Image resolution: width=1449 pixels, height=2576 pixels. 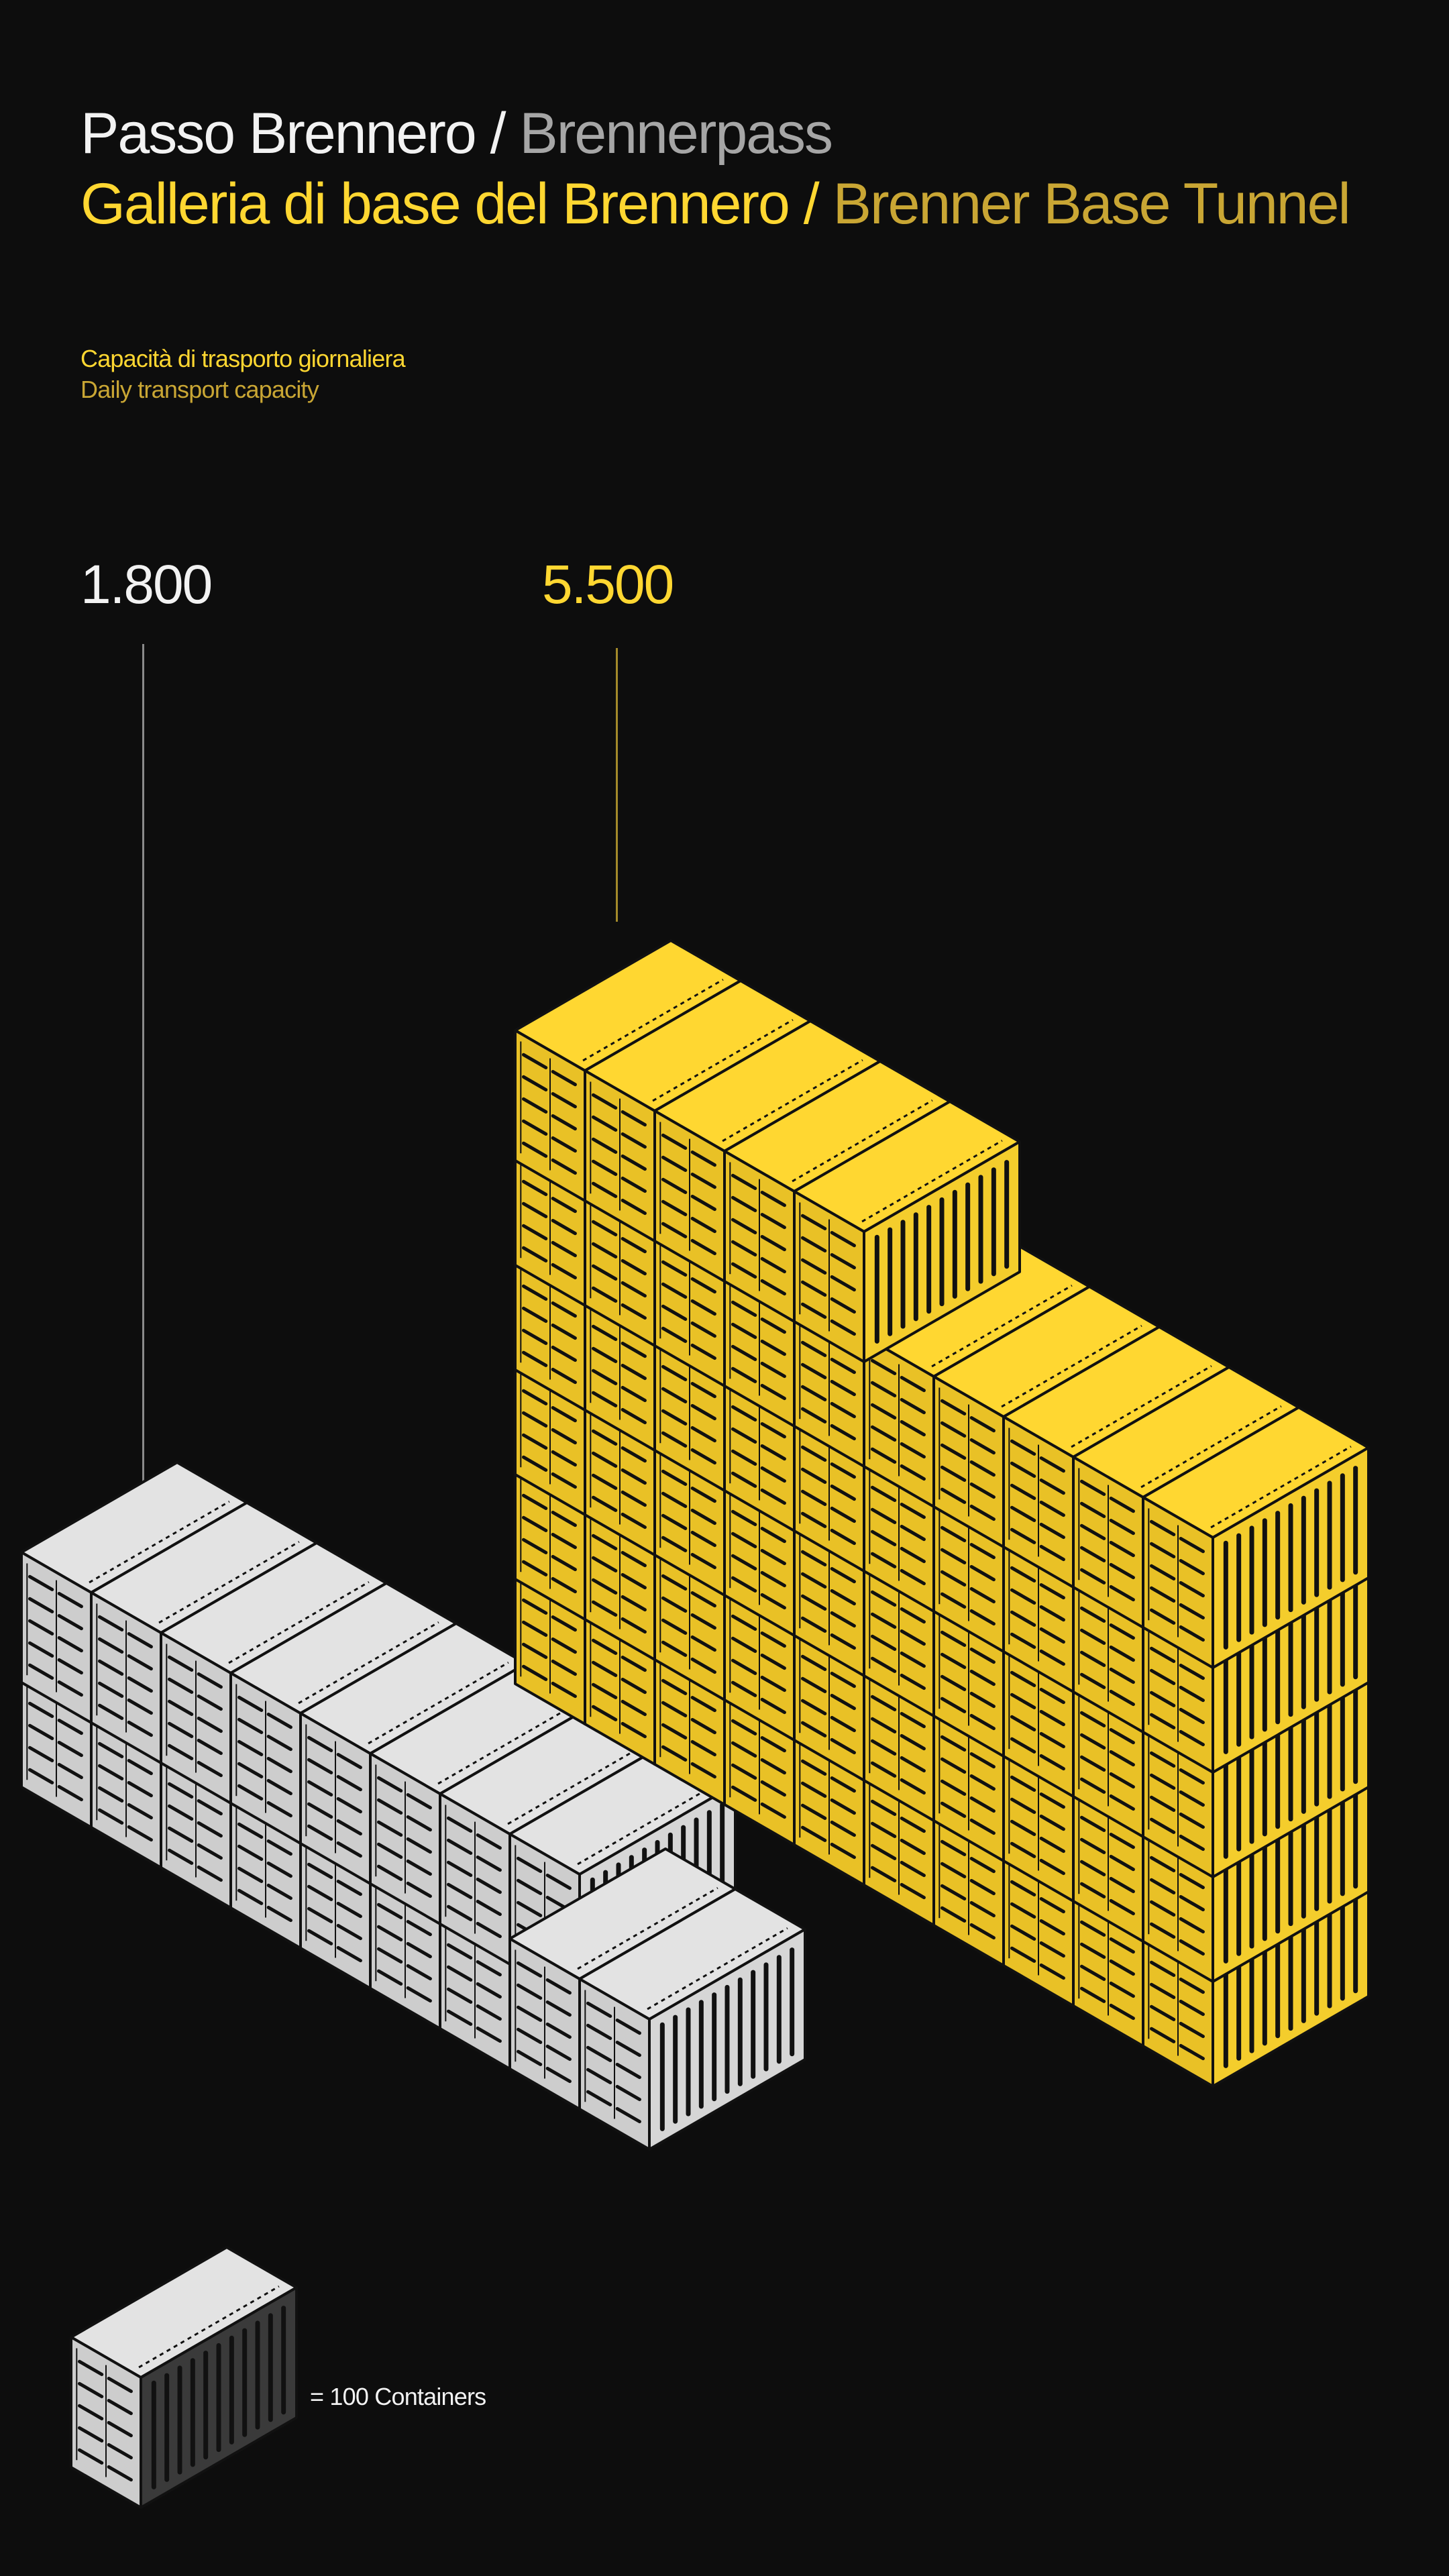 I want to click on title-de: Brennerpass, so click(x=676, y=133).